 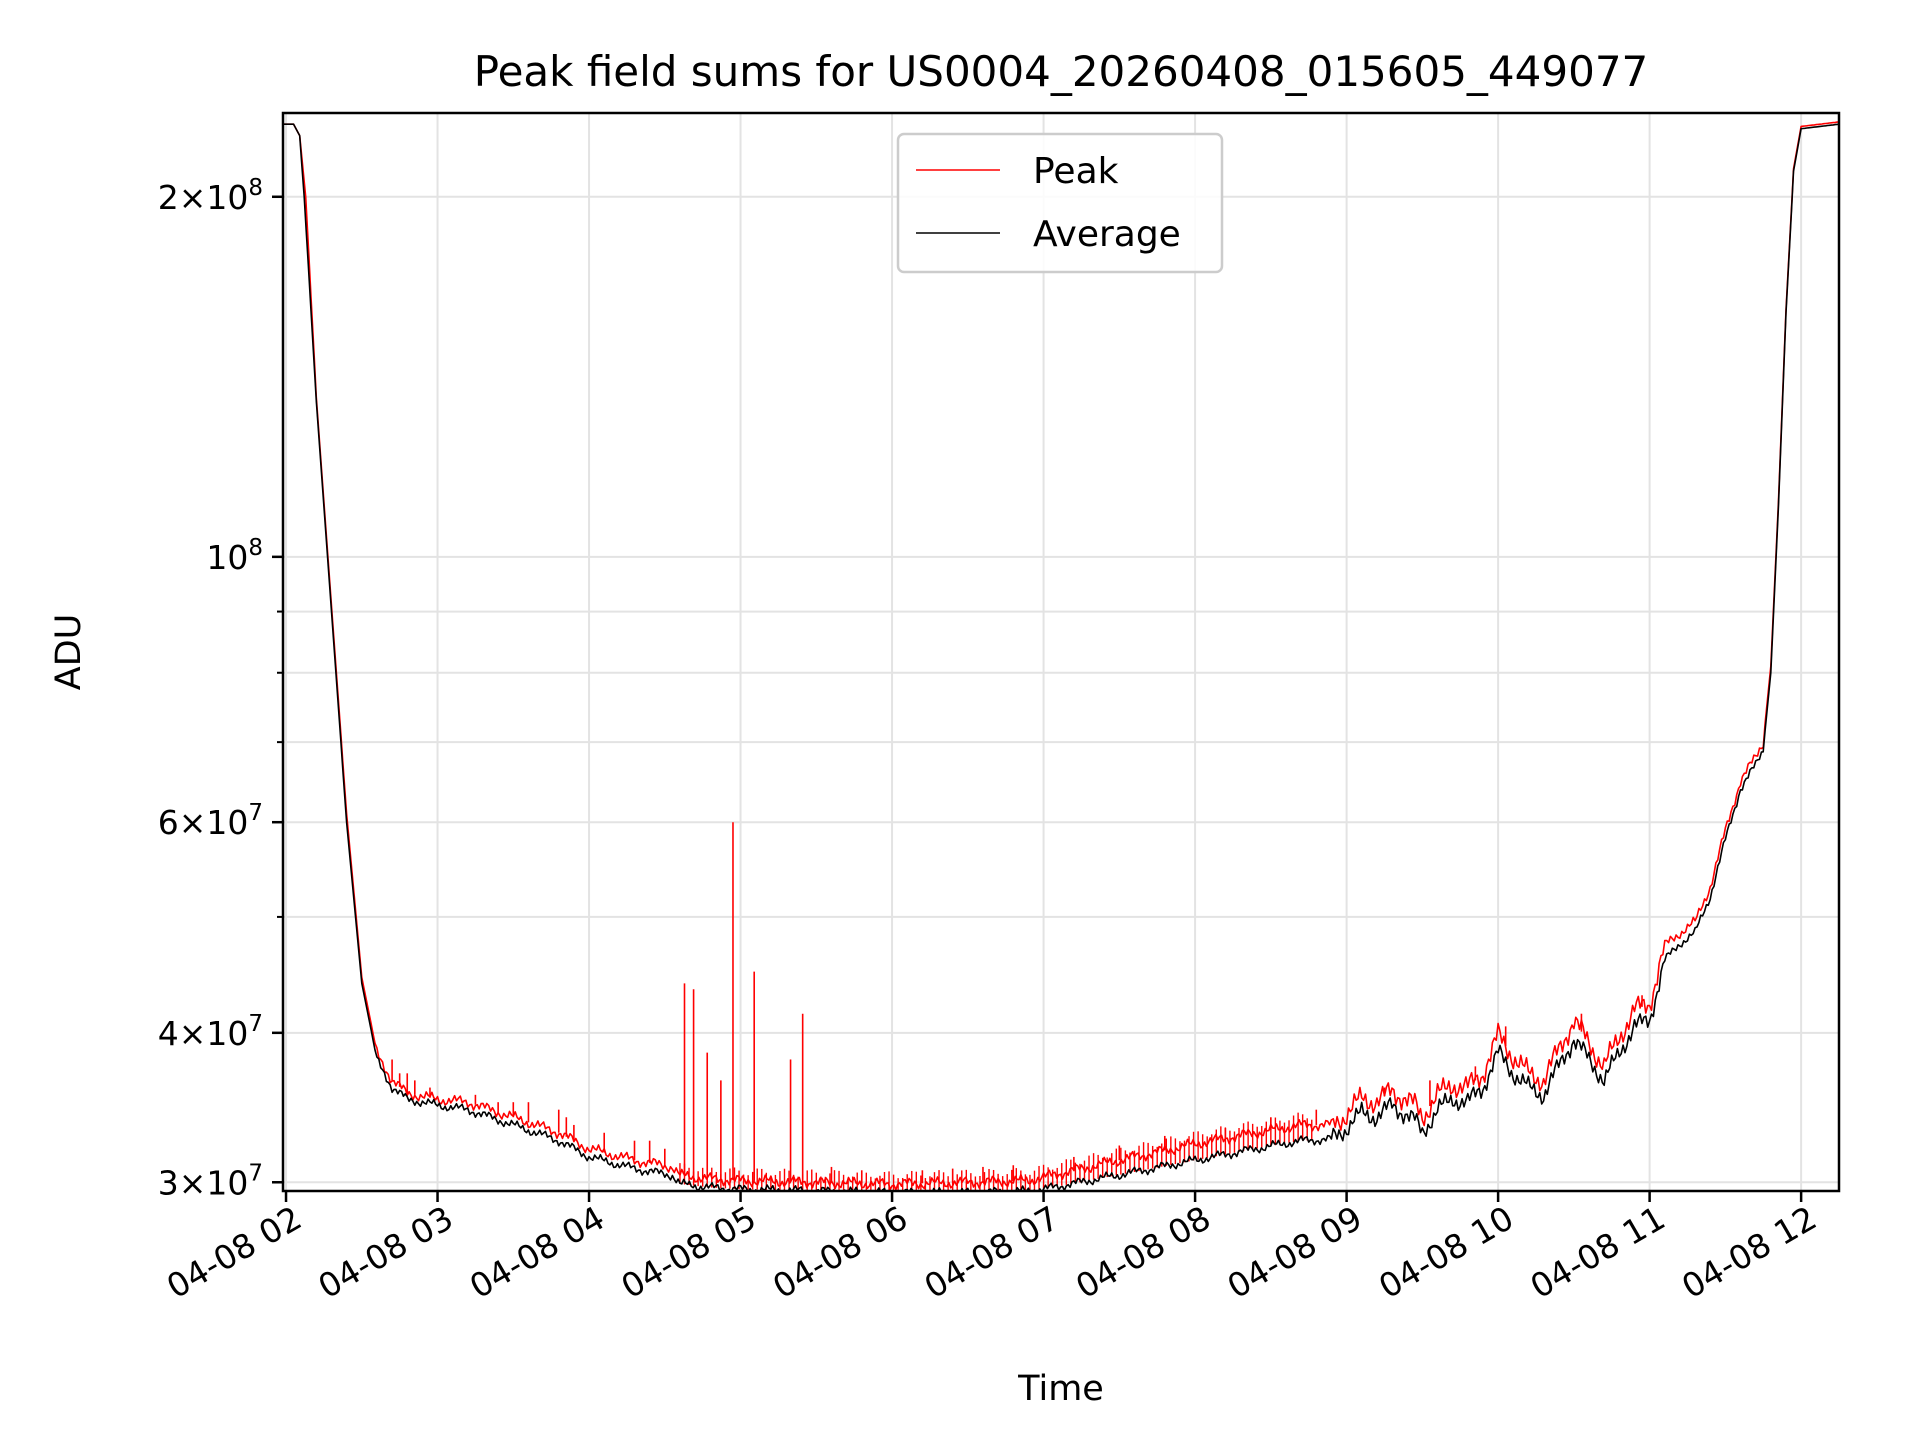 I want to click on legend-box, so click(x=1060, y=203).